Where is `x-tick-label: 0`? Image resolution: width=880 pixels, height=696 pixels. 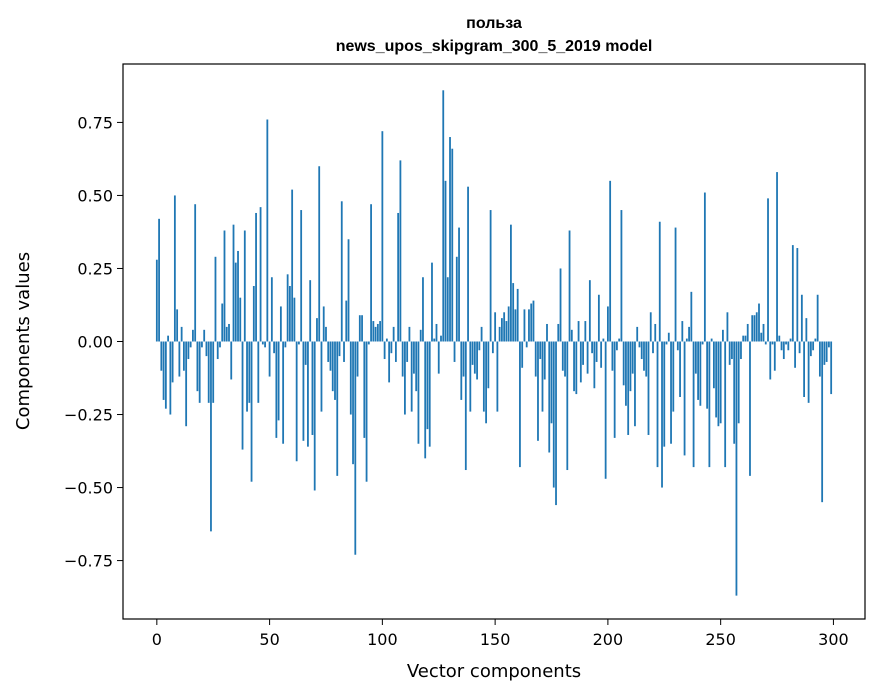 x-tick-label: 0 is located at coordinates (157, 639).